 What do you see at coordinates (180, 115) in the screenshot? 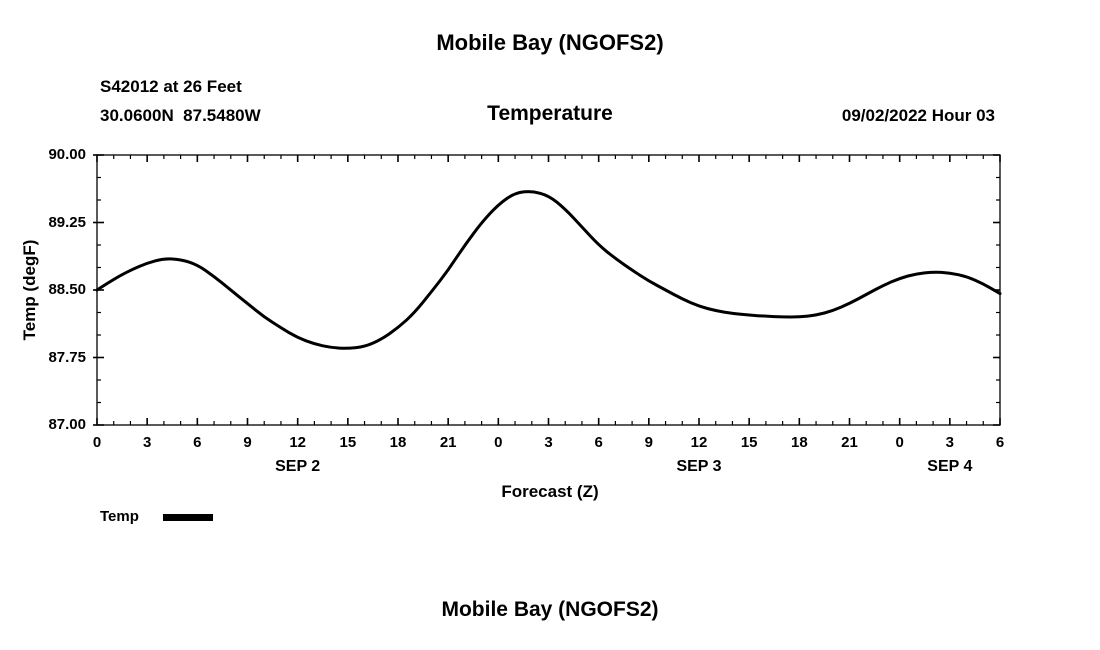
I see `station-coordinates: 30.0600N 87.5480W` at bounding box center [180, 115].